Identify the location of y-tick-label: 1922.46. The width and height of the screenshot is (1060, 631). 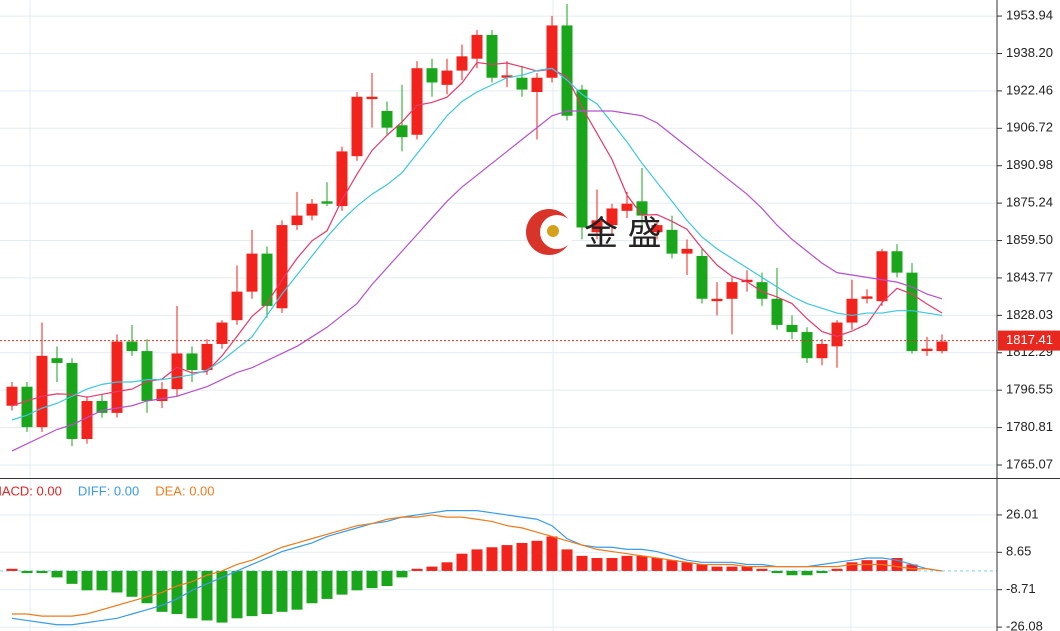
(1029, 89).